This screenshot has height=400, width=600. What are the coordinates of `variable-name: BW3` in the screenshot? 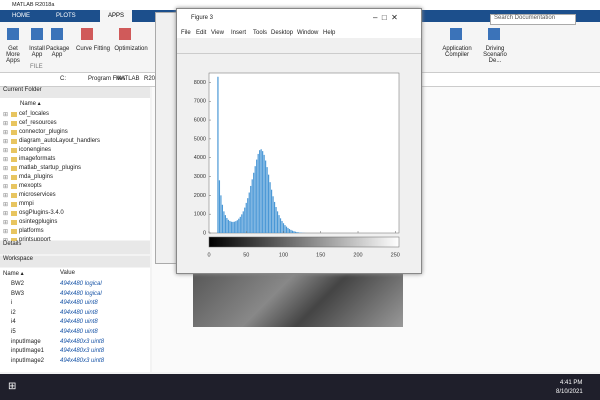 It's located at (18, 293).